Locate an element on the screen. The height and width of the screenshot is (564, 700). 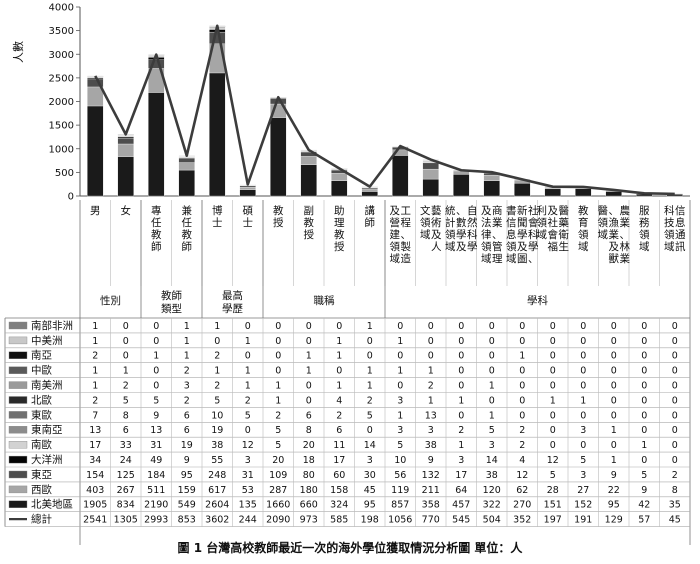
category-label: 男 is located at coordinates (95, 211).